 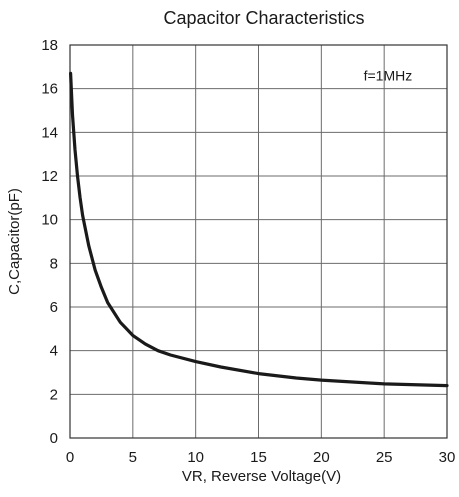 I want to click on x-tick-labels: 0 5 10 15 20 25 30, so click(x=261, y=457).